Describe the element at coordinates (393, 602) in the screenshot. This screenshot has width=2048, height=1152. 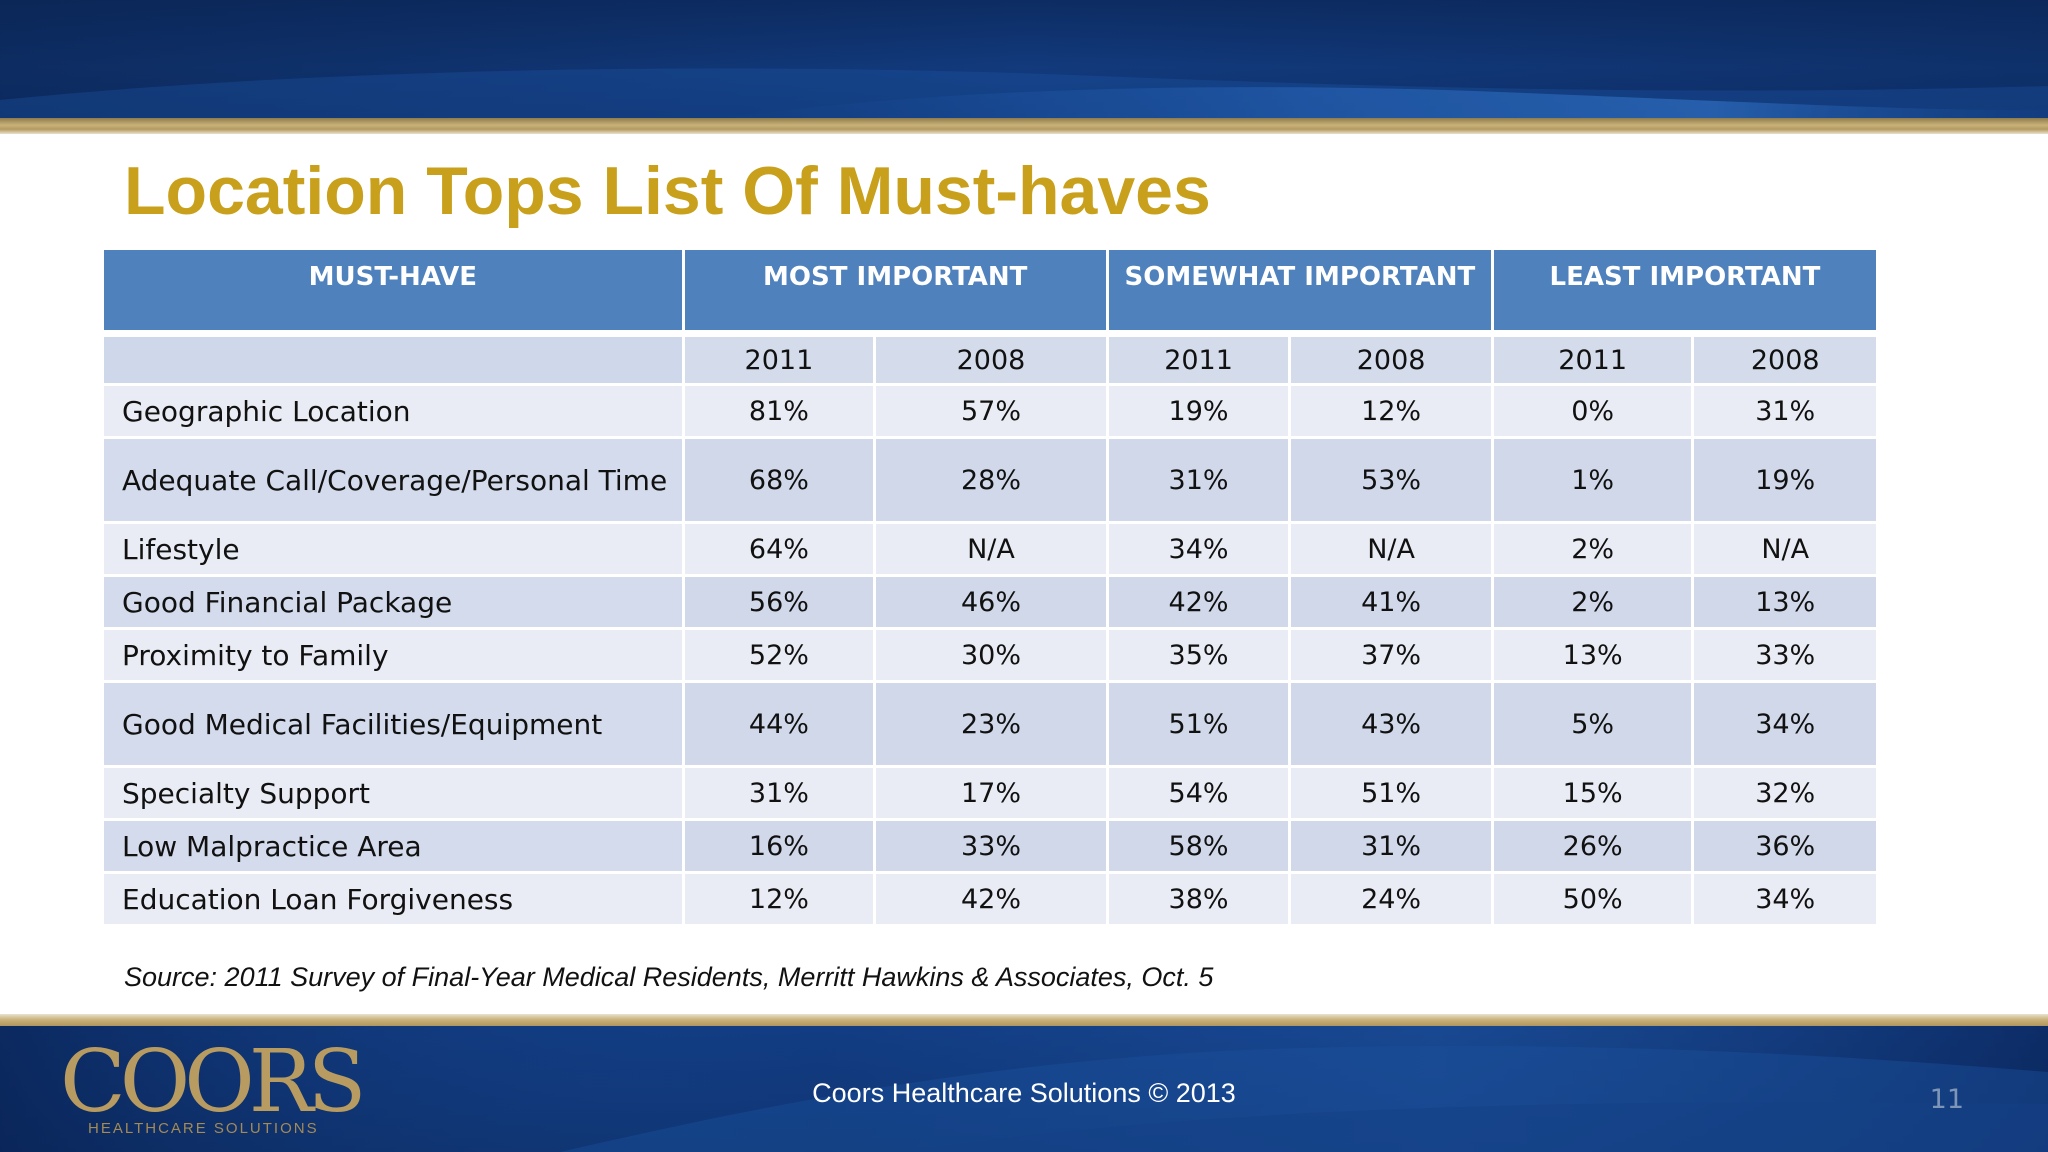
I see `row-label: Good Financial Package` at that location.